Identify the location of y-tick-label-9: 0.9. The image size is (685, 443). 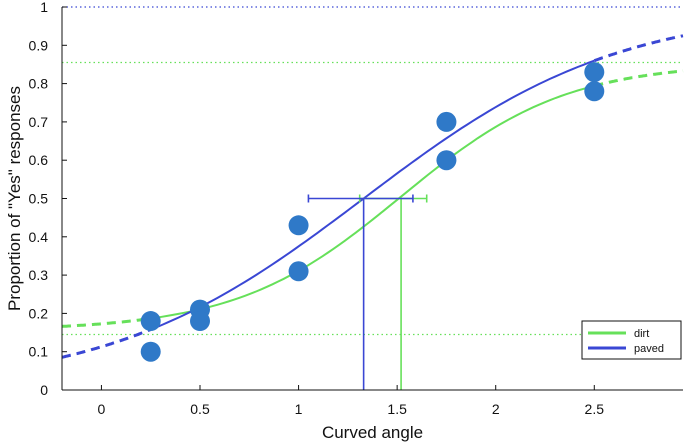
(39, 45).